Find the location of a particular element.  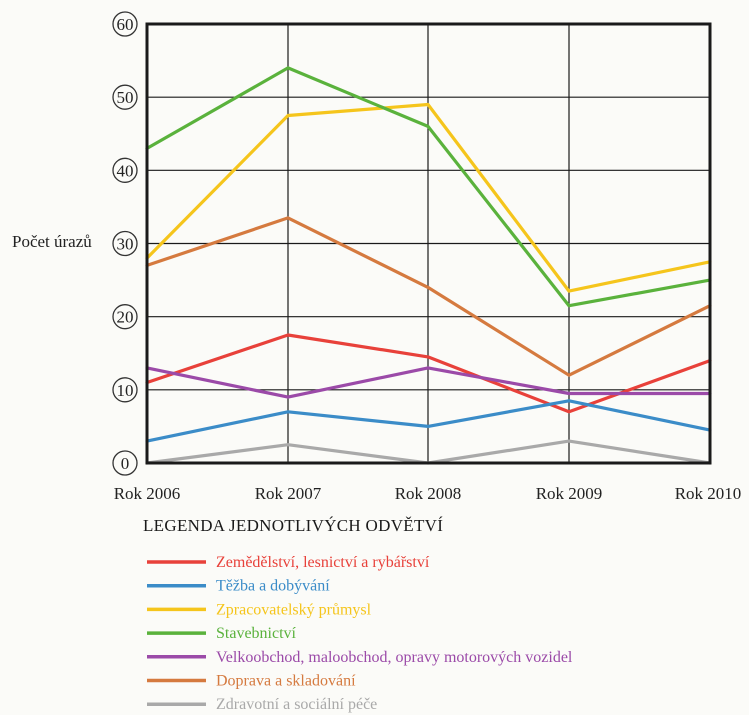

y-tick-label: 20 is located at coordinates (125, 317).